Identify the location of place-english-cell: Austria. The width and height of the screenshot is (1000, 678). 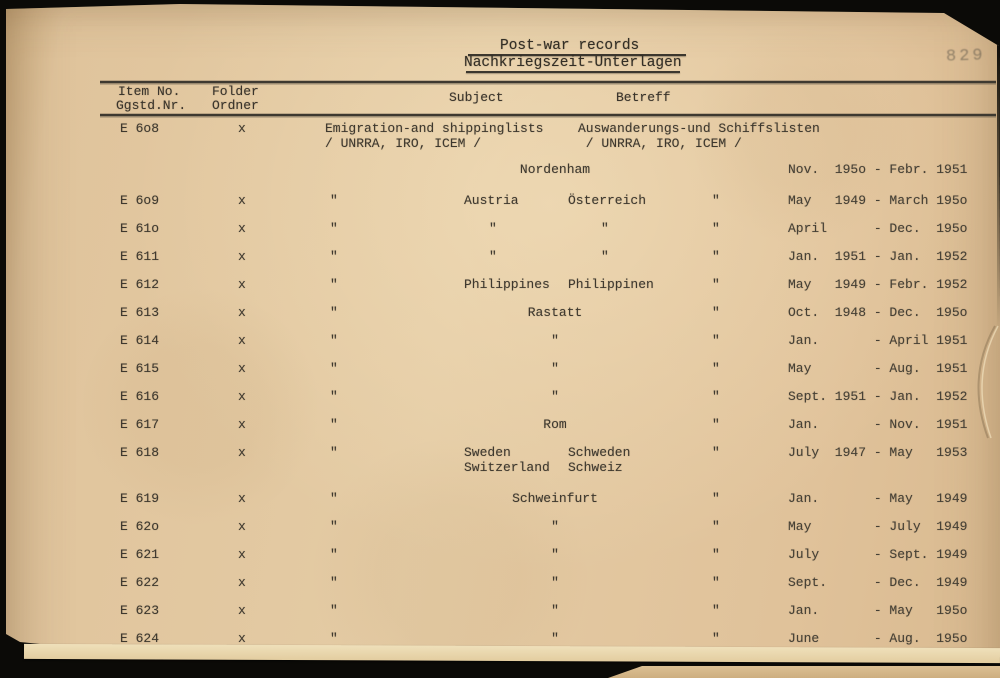
(491, 200).